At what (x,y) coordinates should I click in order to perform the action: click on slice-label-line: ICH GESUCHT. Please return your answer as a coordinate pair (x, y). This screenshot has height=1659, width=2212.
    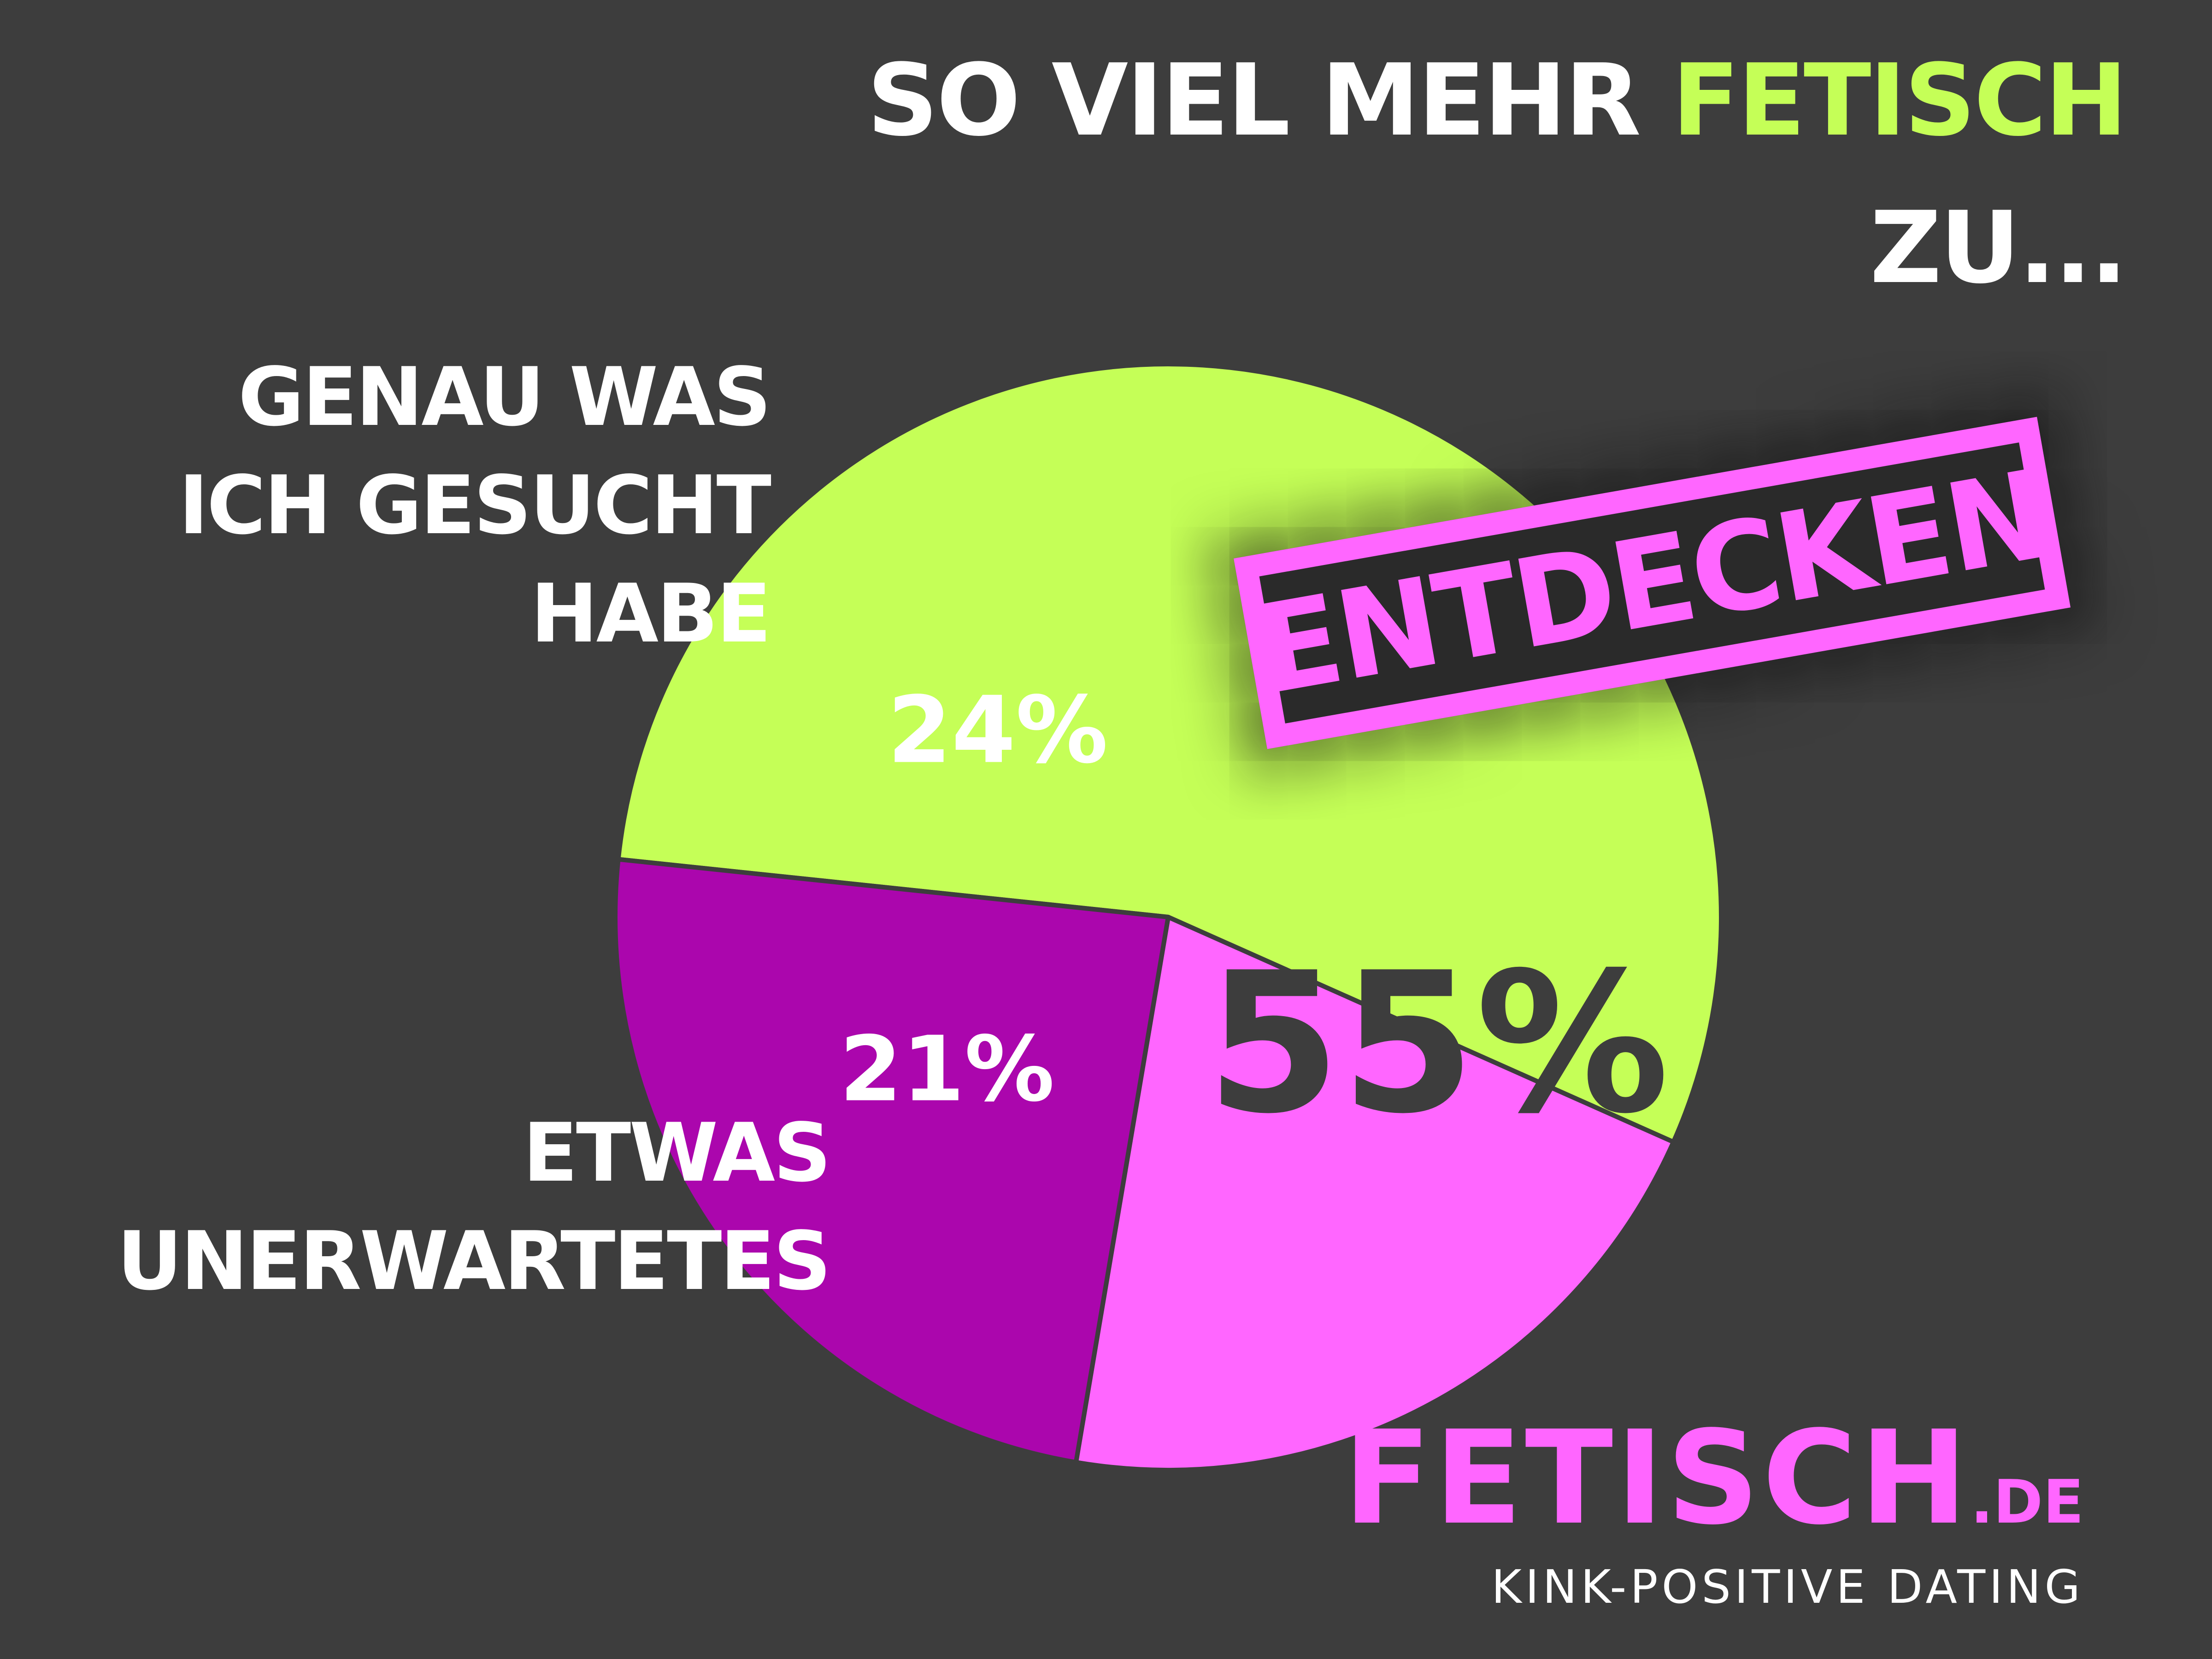
    Looking at the image, I should click on (474, 506).